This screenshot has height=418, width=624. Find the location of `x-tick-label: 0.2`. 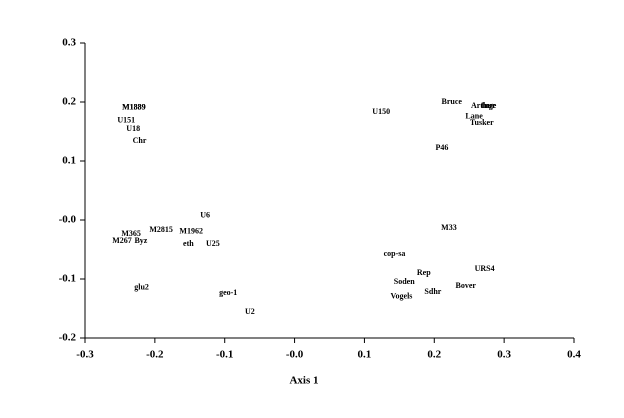

x-tick-label: 0.2 is located at coordinates (434, 355).